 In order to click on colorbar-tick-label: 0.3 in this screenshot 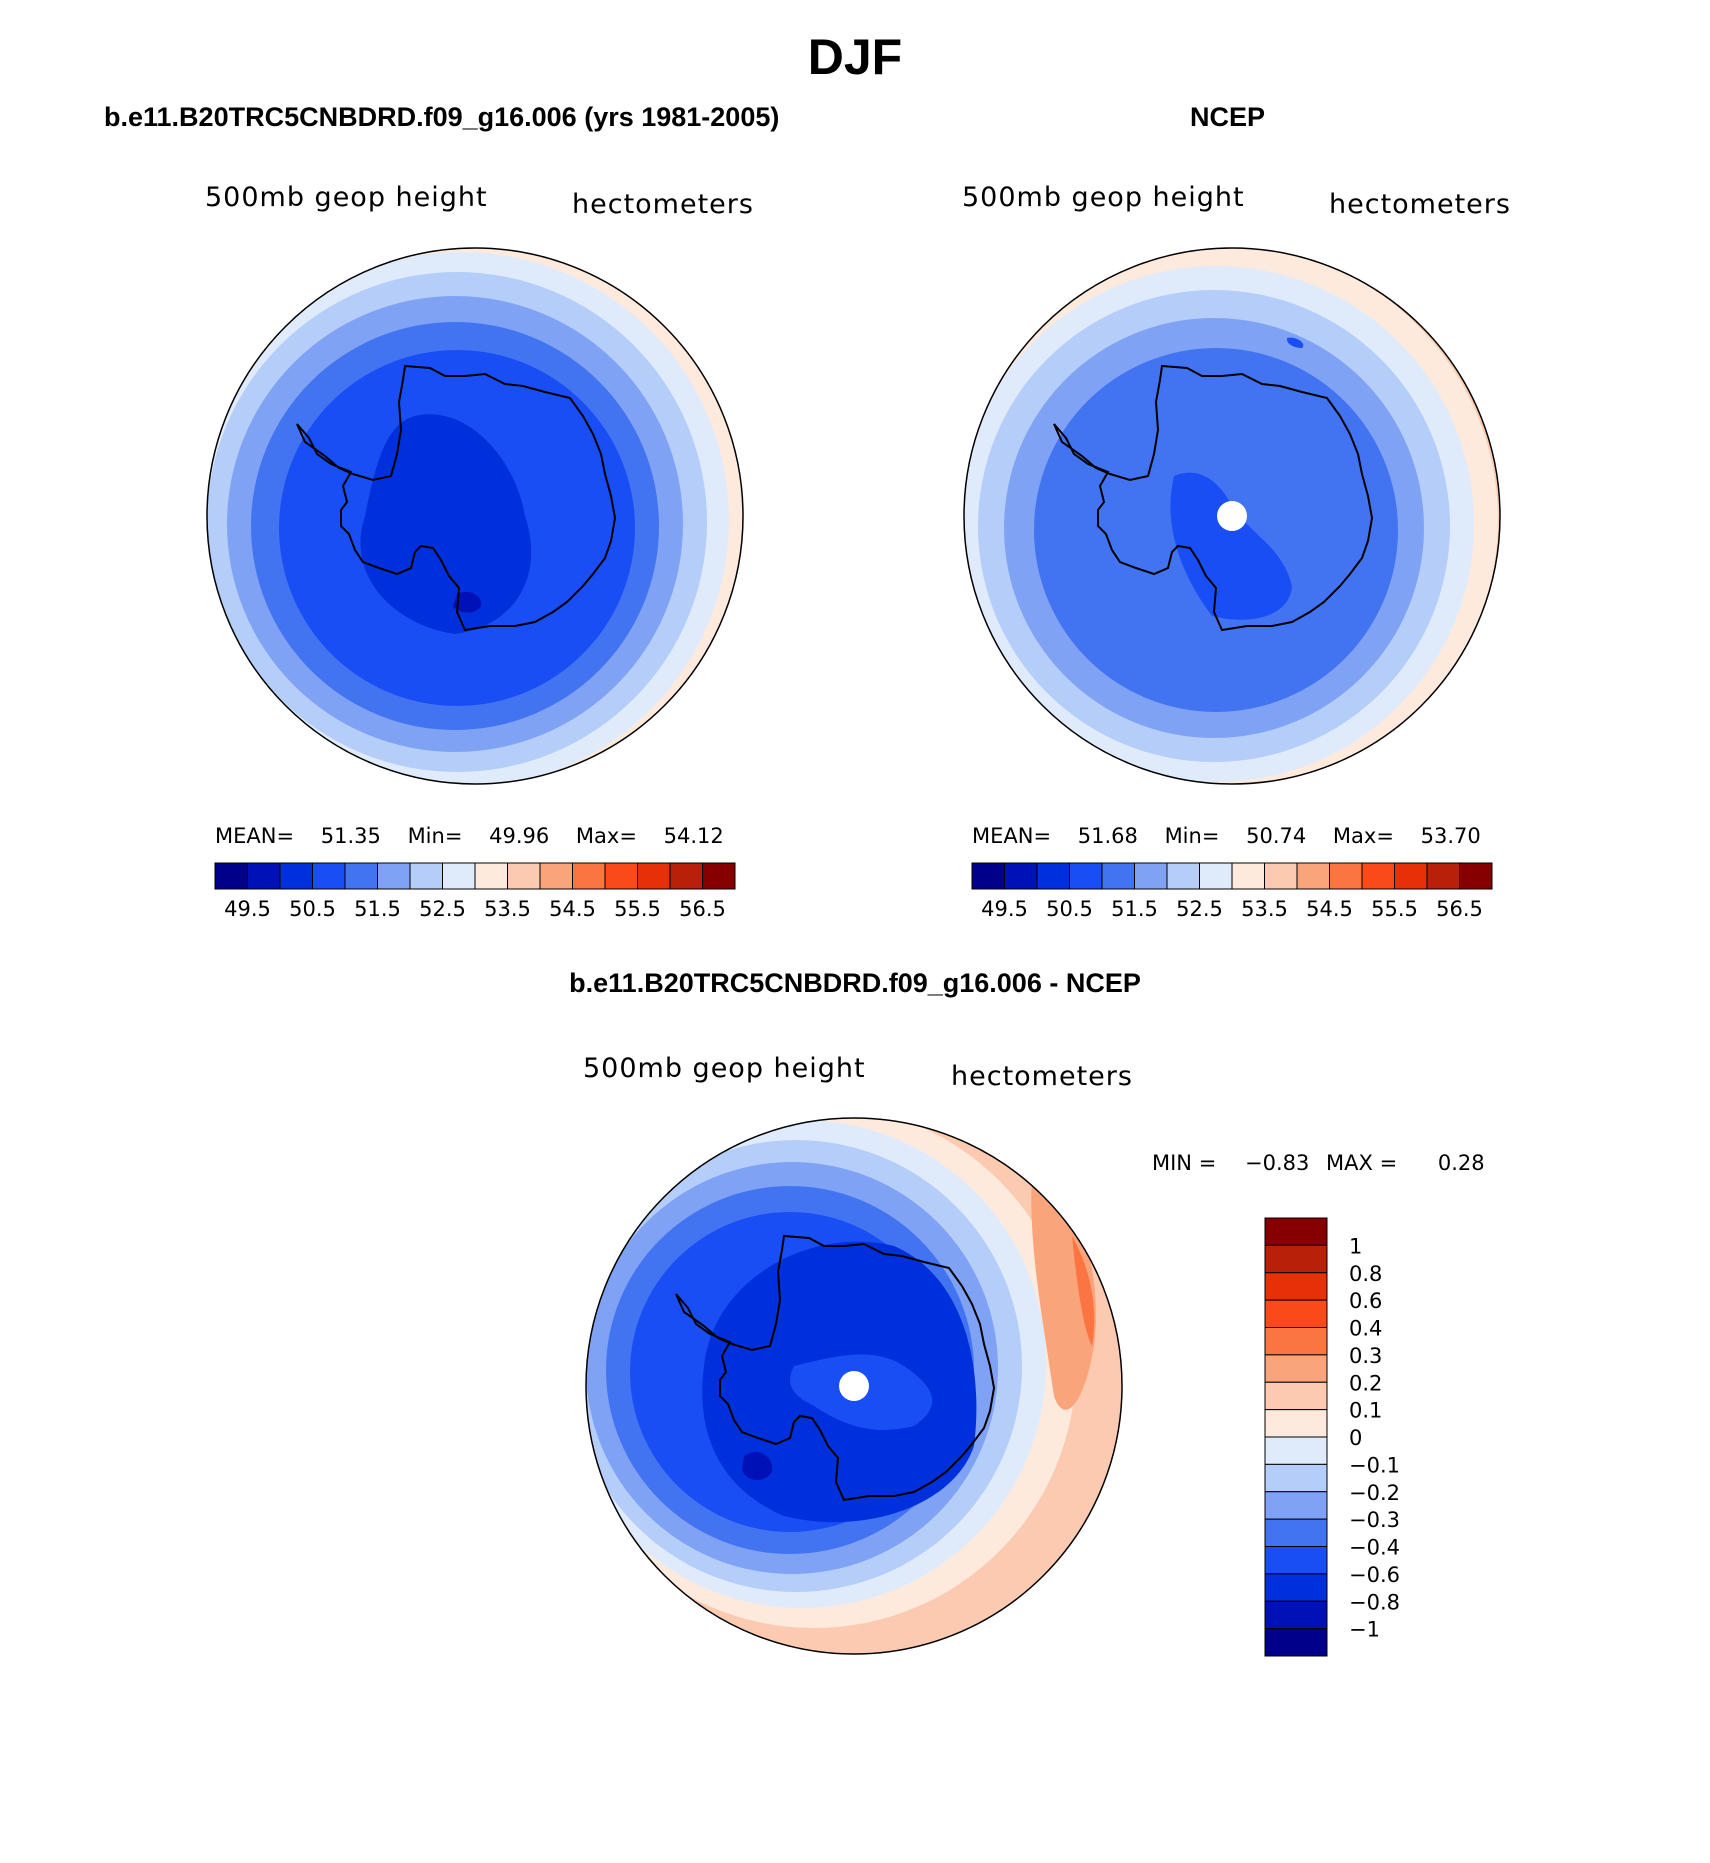, I will do `click(1365, 1356)`.